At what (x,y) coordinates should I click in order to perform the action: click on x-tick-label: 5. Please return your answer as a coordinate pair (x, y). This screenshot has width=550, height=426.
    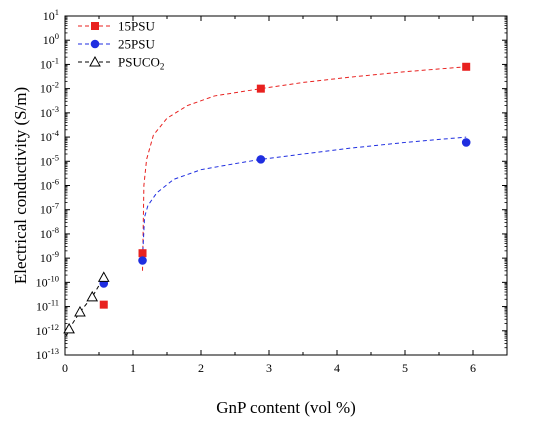
    Looking at the image, I should click on (405, 368).